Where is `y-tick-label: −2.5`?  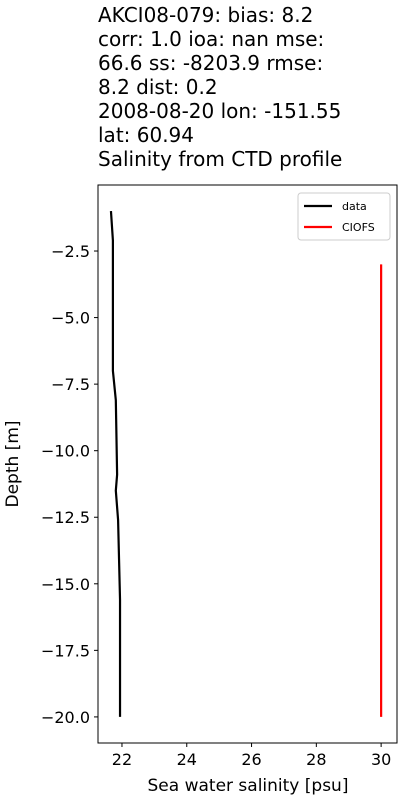
y-tick-label: −2.5 is located at coordinates (70, 251).